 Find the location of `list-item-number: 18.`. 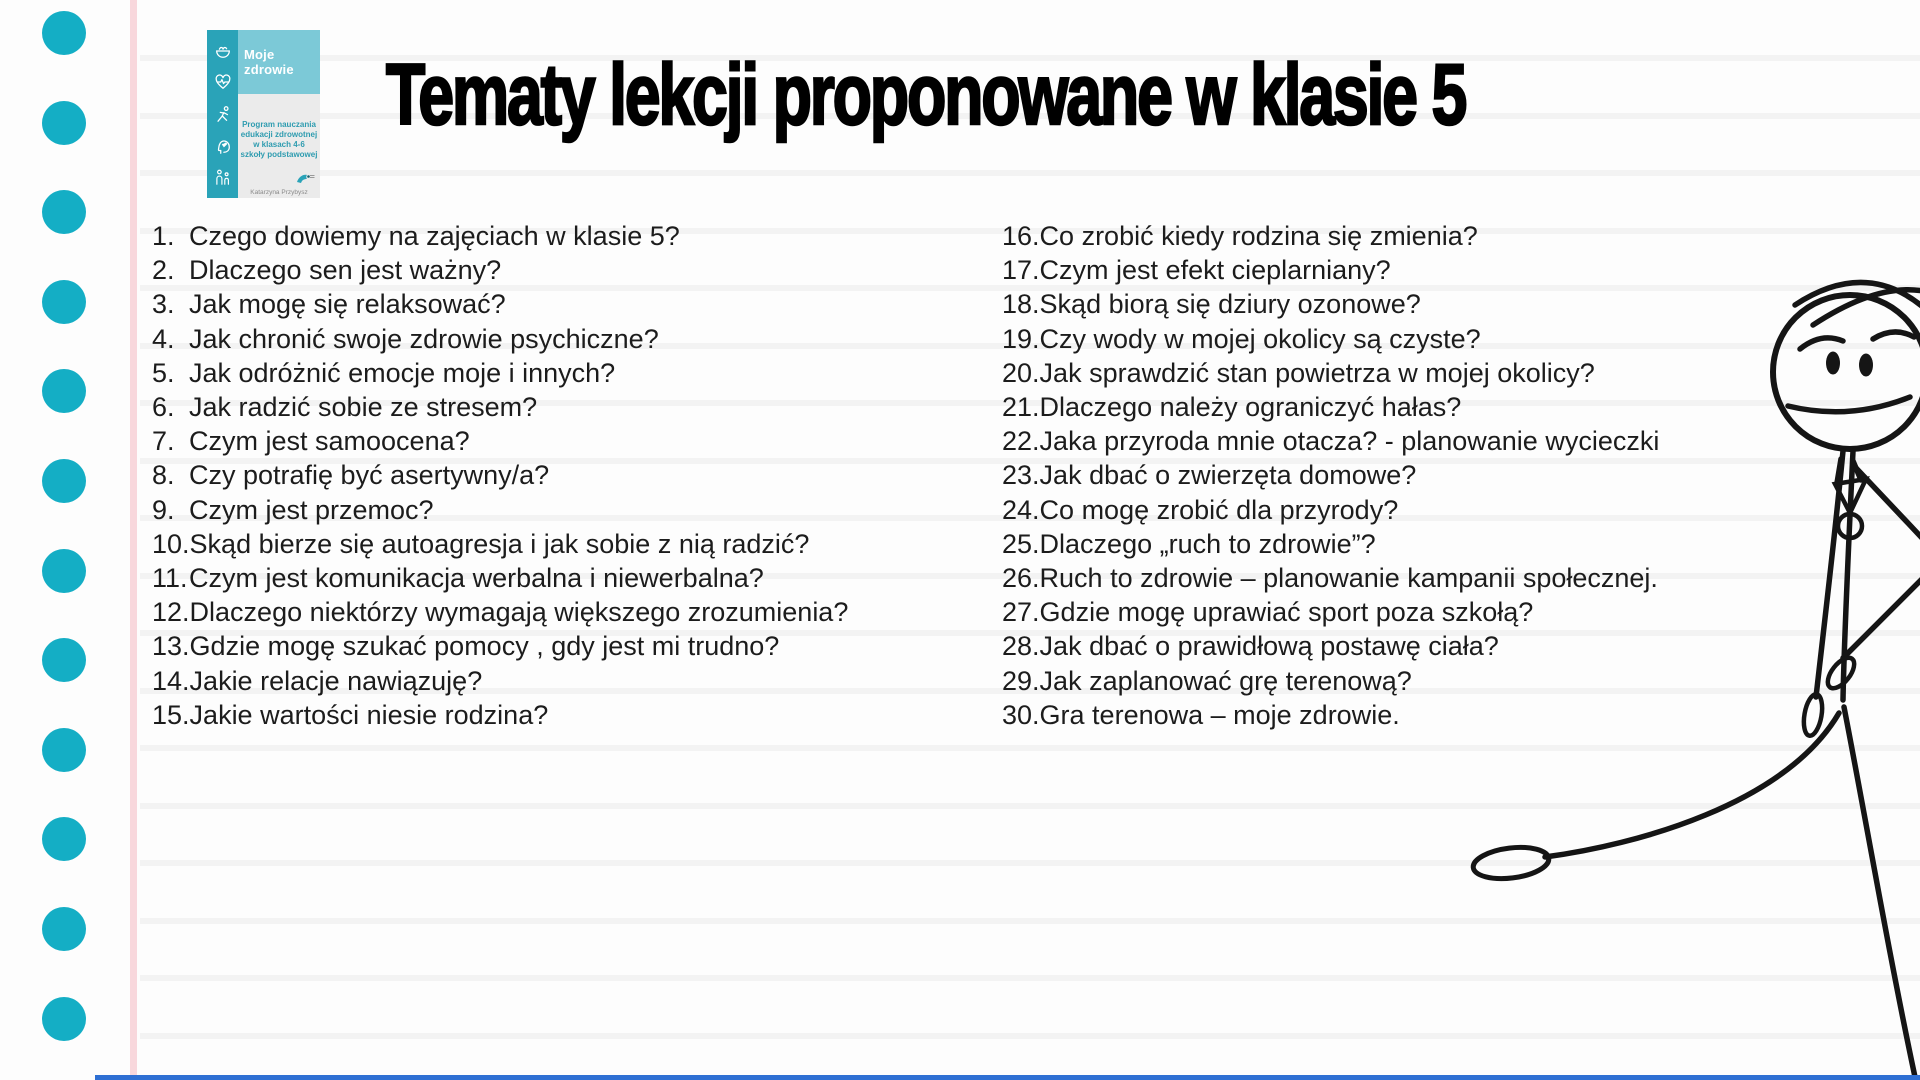

list-item-number: 18. is located at coordinates (1021, 304).